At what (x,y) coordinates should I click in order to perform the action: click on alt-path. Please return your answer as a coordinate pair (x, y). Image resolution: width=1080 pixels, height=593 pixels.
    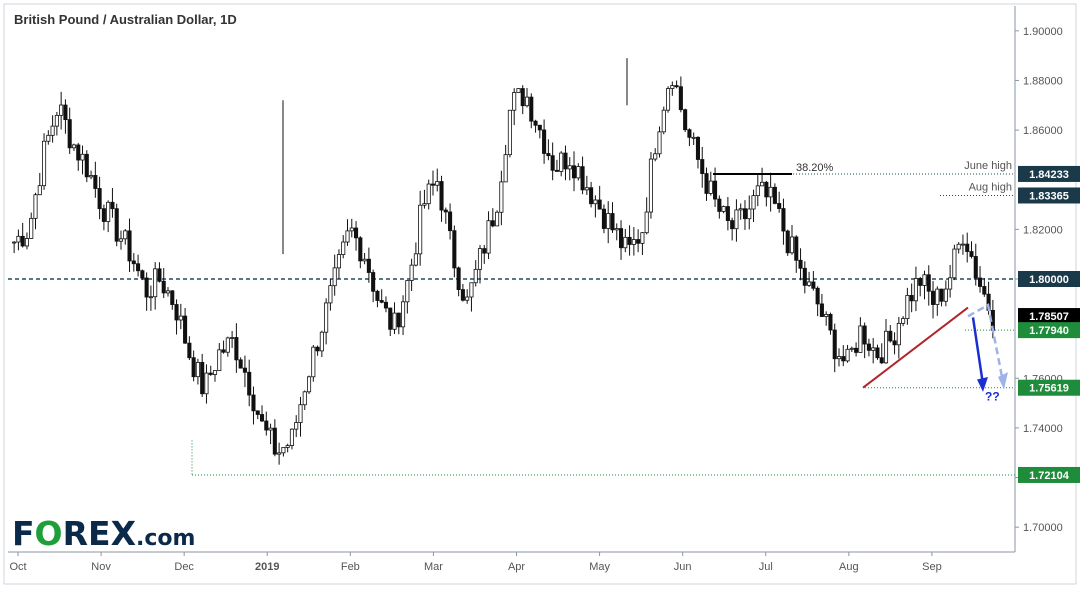
    Looking at the image, I should click on (986, 343).